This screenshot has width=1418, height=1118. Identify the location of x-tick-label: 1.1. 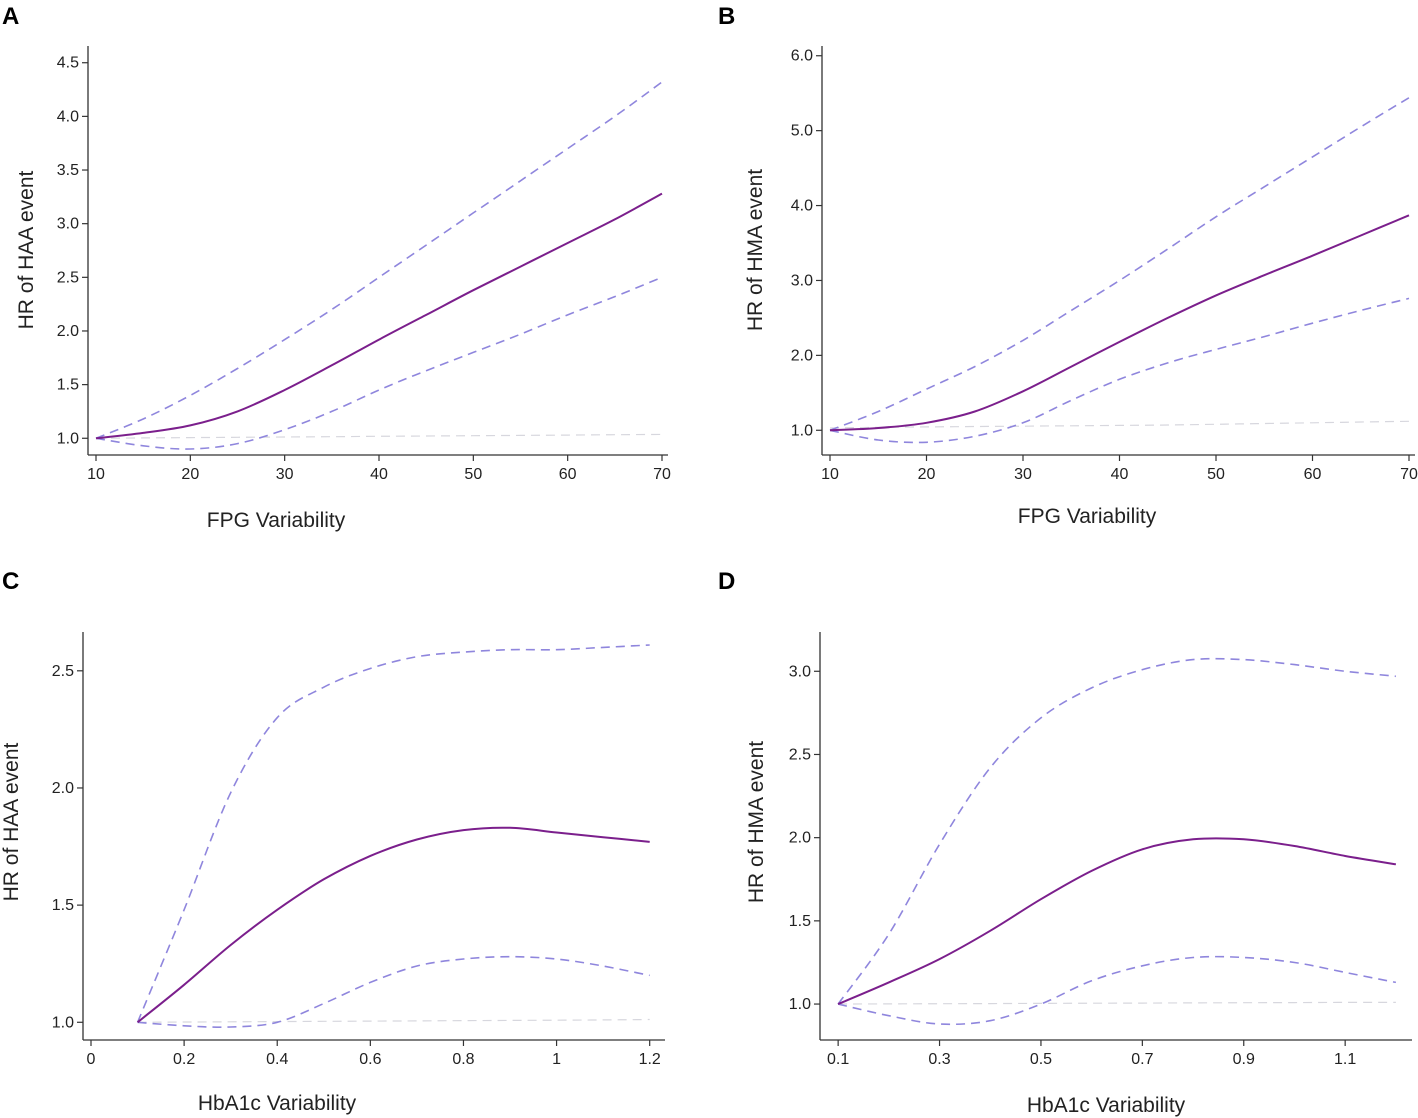
(1345, 1059).